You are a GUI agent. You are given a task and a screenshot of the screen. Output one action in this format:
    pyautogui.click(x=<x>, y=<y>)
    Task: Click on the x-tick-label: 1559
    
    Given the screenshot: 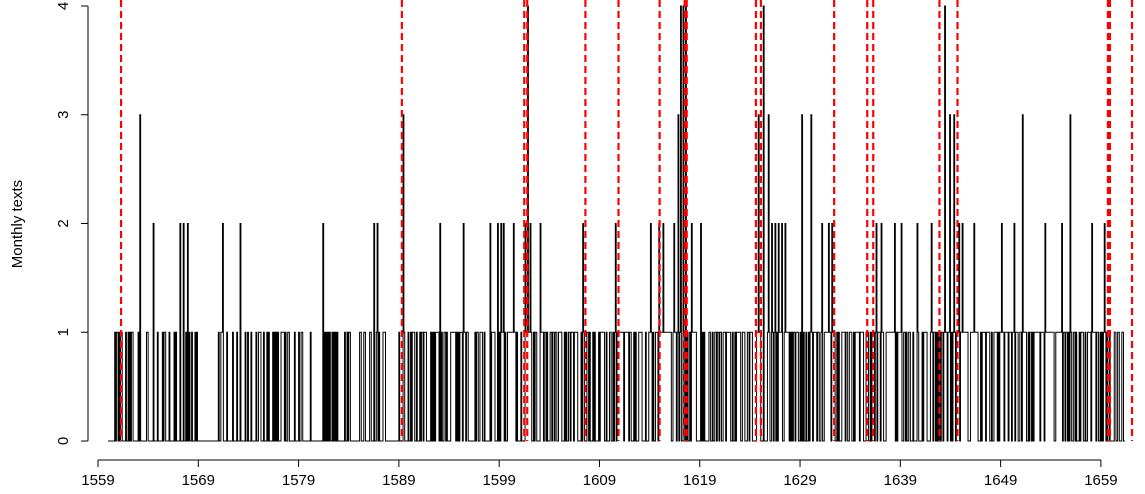 What is the action you would take?
    pyautogui.click(x=97, y=480)
    